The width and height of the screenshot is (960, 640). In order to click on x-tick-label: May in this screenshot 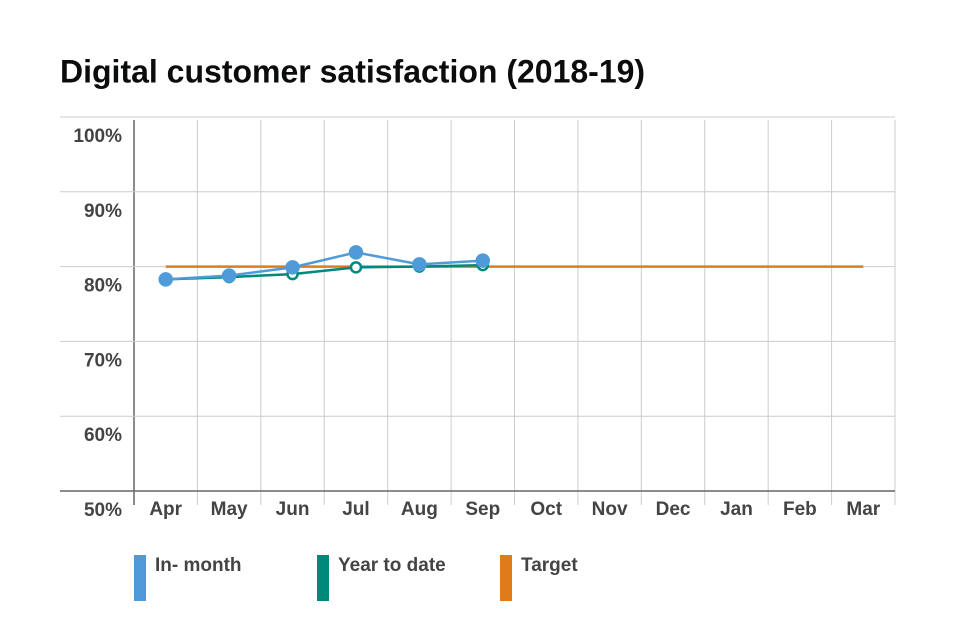, I will do `click(229, 509)`.